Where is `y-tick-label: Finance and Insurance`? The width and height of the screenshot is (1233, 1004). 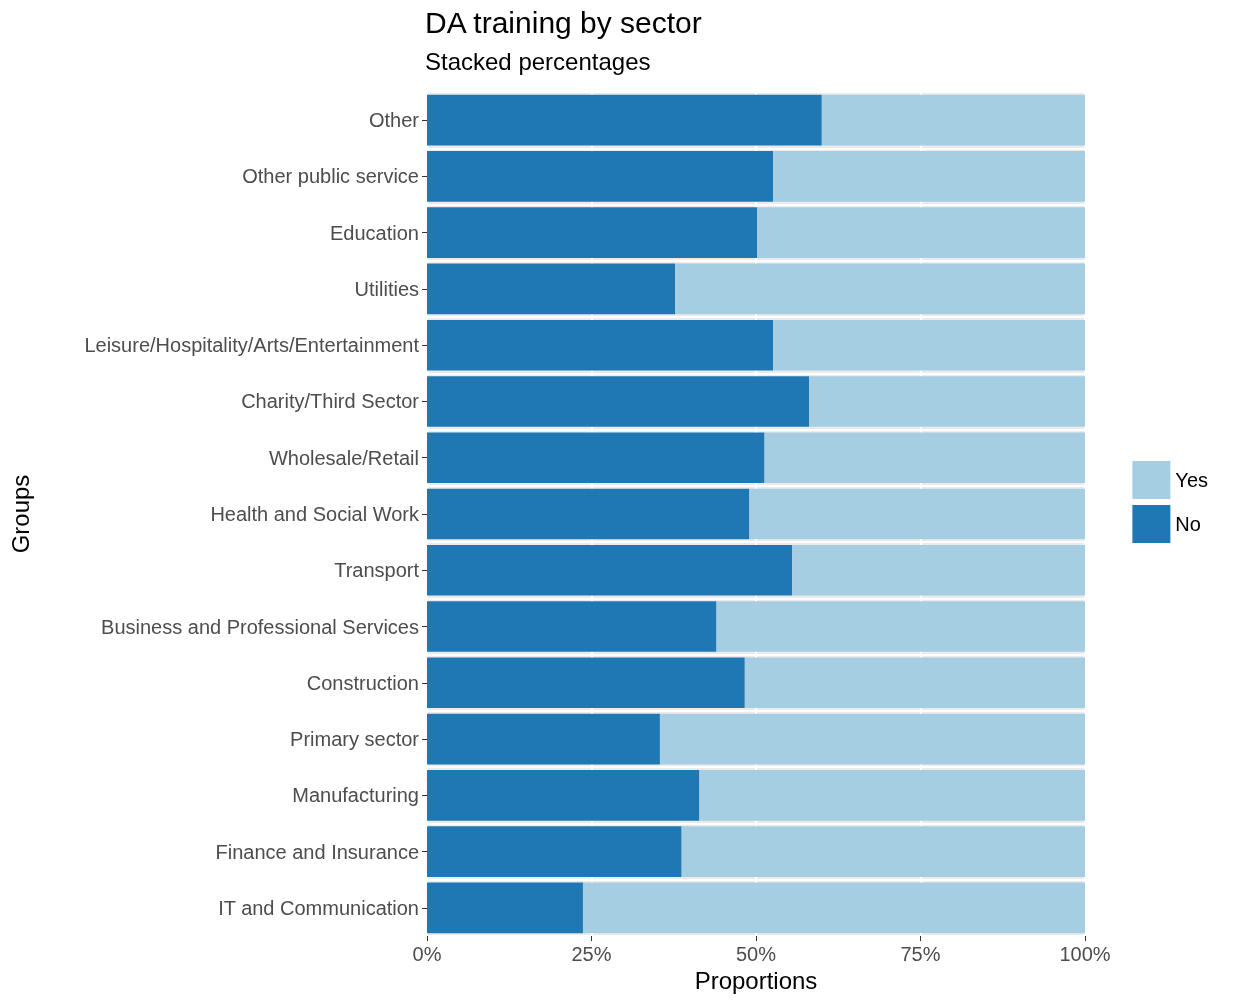
y-tick-label: Finance and Insurance is located at coordinates (317, 851).